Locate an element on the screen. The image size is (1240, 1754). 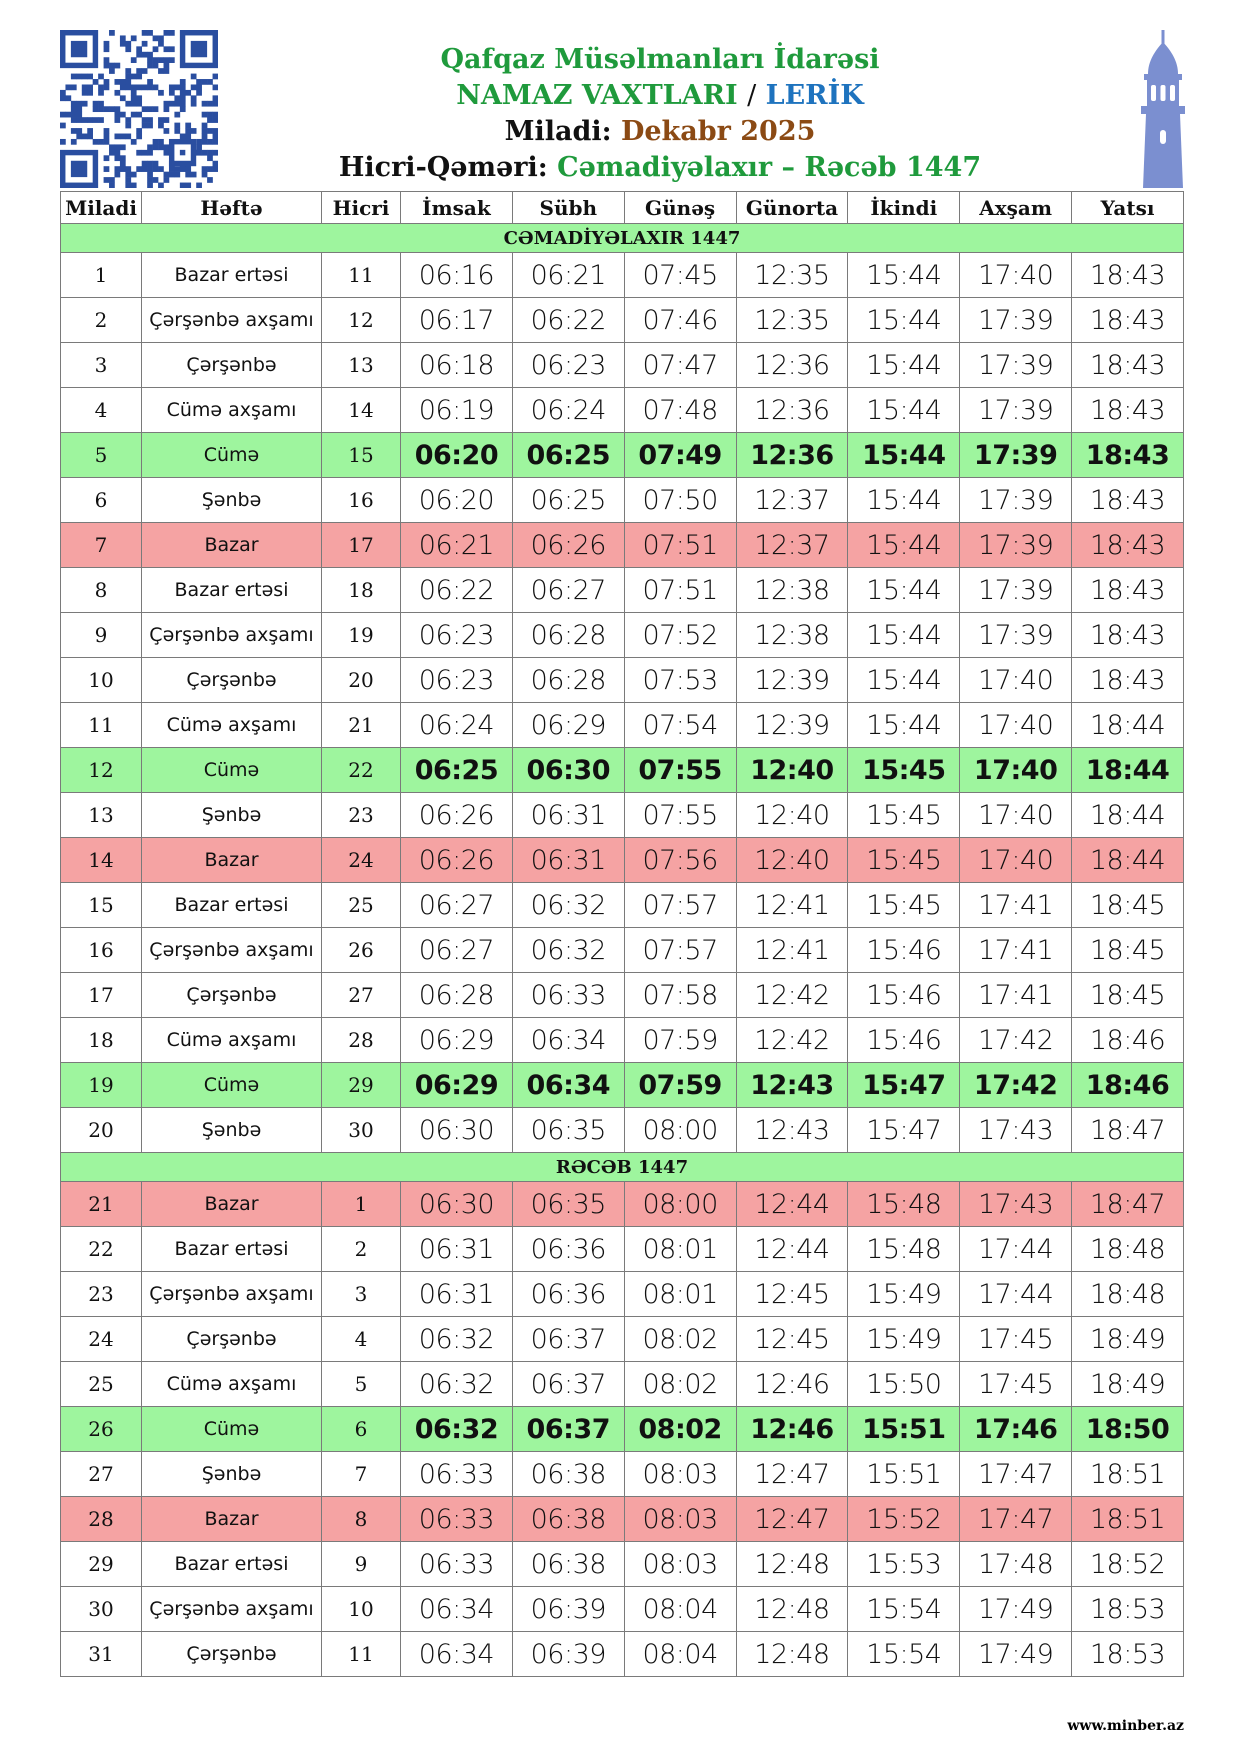
miladi-day: 17 is located at coordinates (101, 995).